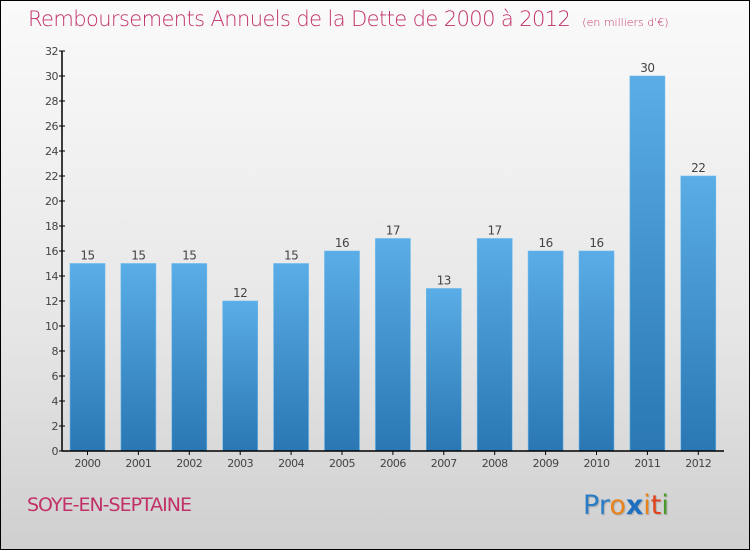  Describe the element at coordinates (51, 301) in the screenshot. I see `y-tick-label: 12` at that location.